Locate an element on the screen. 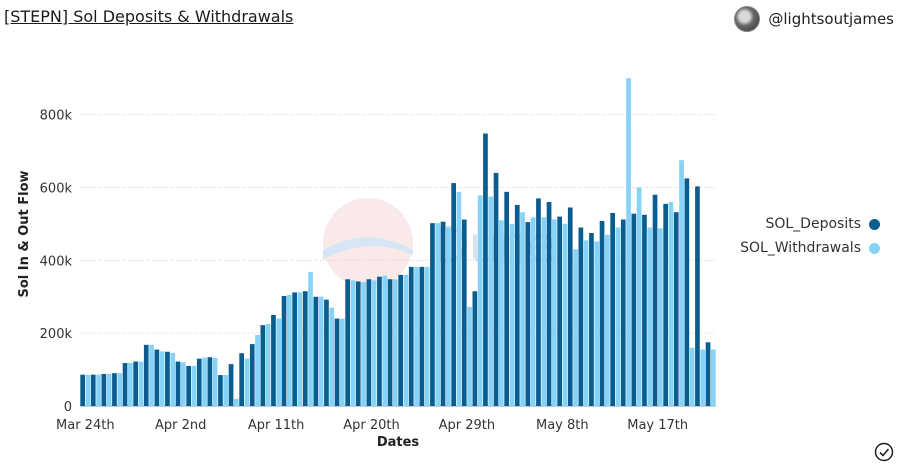 The height and width of the screenshot is (468, 906). check-circle-icon is located at coordinates (884, 452).